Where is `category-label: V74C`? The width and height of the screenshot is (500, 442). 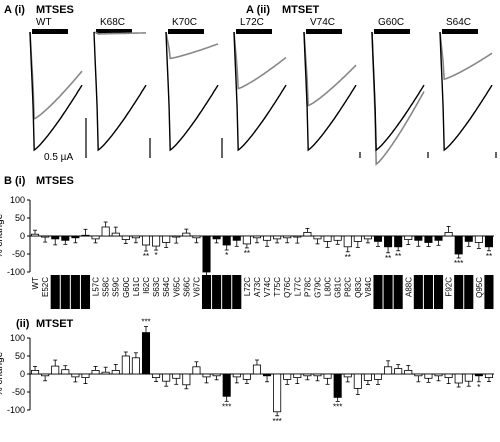
category-label: V74C is located at coordinates (267, 287).